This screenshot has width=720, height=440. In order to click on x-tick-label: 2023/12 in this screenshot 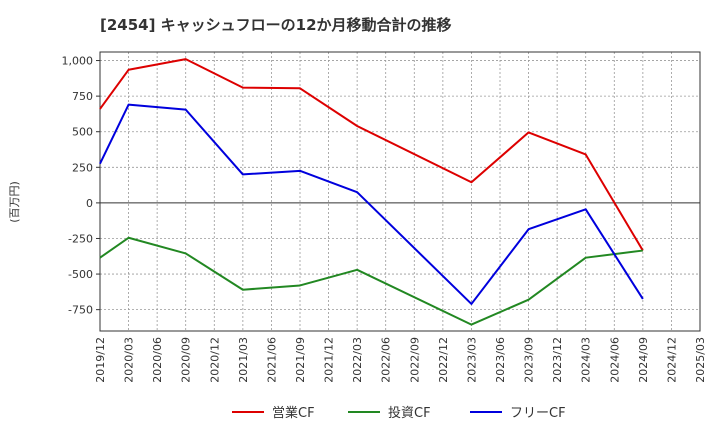, I will do `click(557, 360)`.